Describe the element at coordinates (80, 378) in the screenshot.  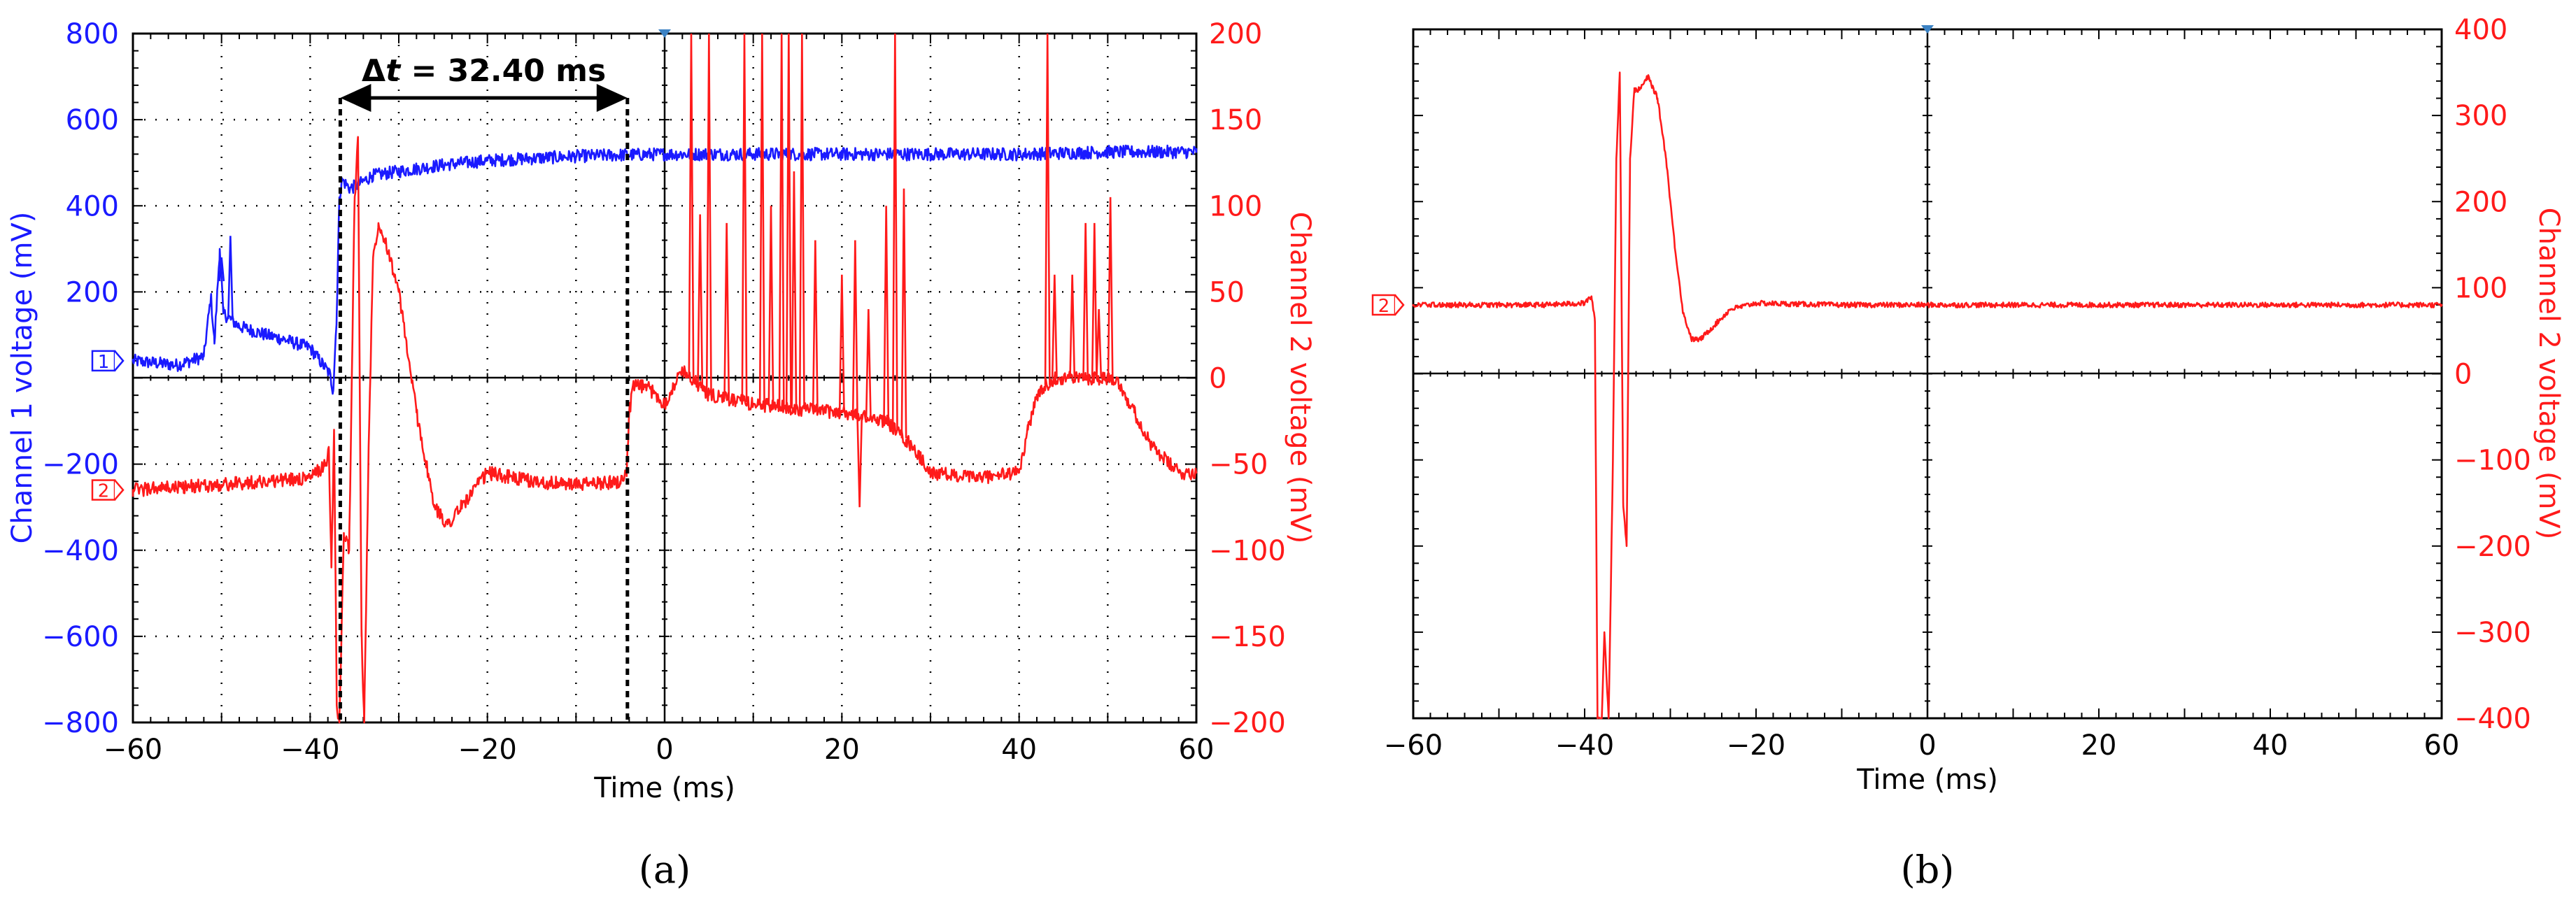
I see `y-left-tick-labels-a: 800 600 400 200 −200 −400 −600 −800` at that location.